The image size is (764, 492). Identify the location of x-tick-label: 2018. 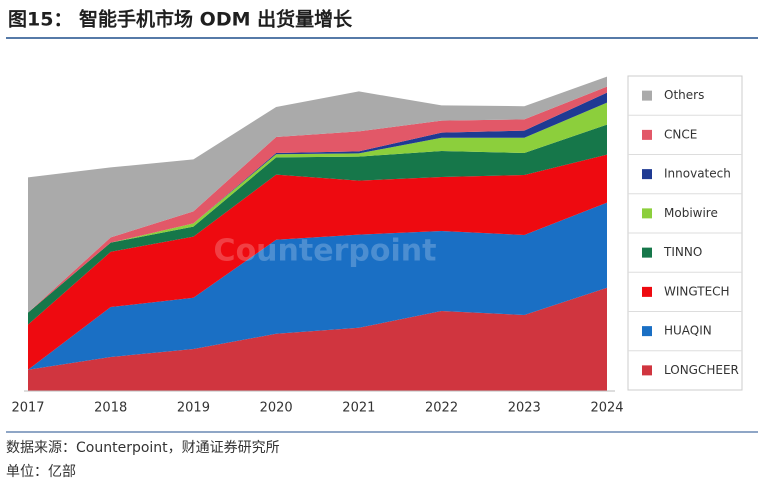
(110, 408).